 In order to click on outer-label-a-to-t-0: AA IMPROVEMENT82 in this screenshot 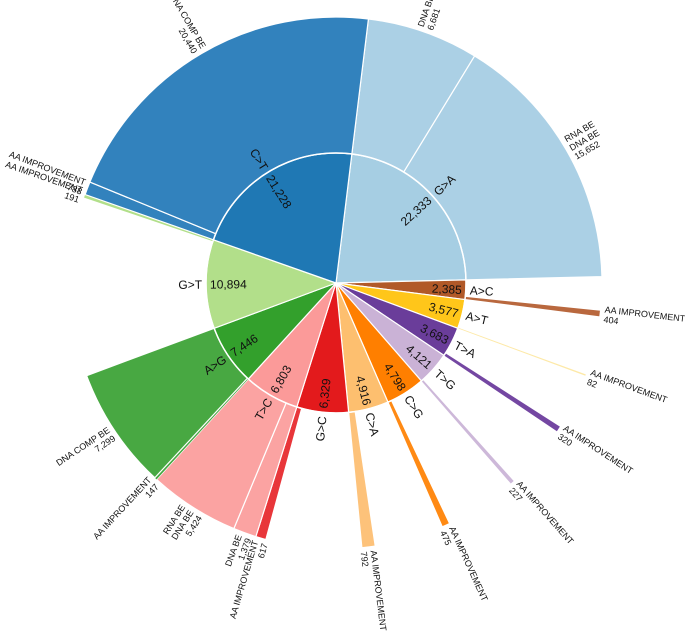, I will do `click(627, 391)`.